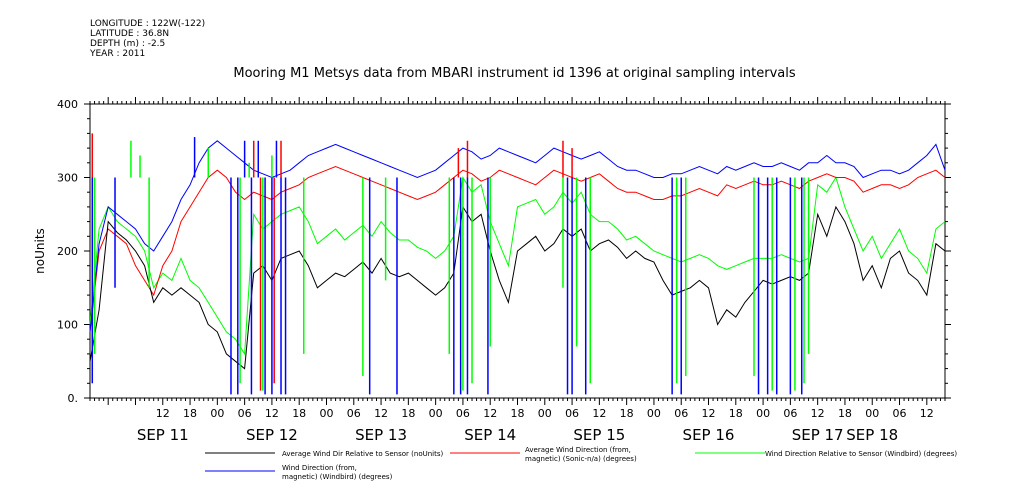  What do you see at coordinates (130, 34) in the screenshot?
I see `latitude-text: LATITUDE : 36.8N` at bounding box center [130, 34].